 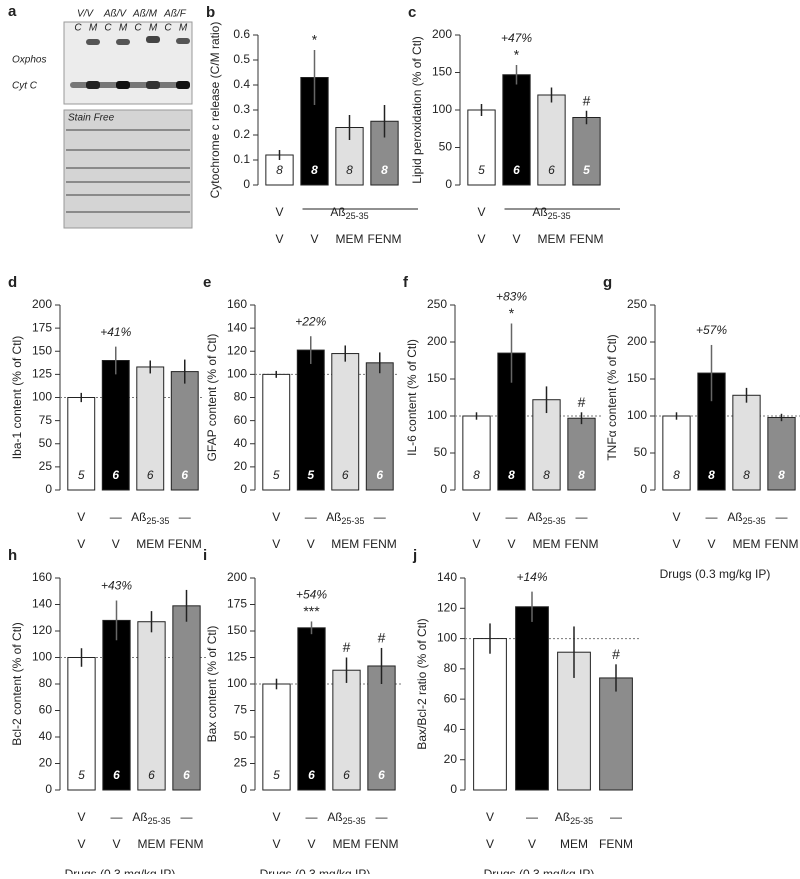 What do you see at coordinates (46, 420) in the screenshot?
I see `y-tick-label: 75` at bounding box center [46, 420].